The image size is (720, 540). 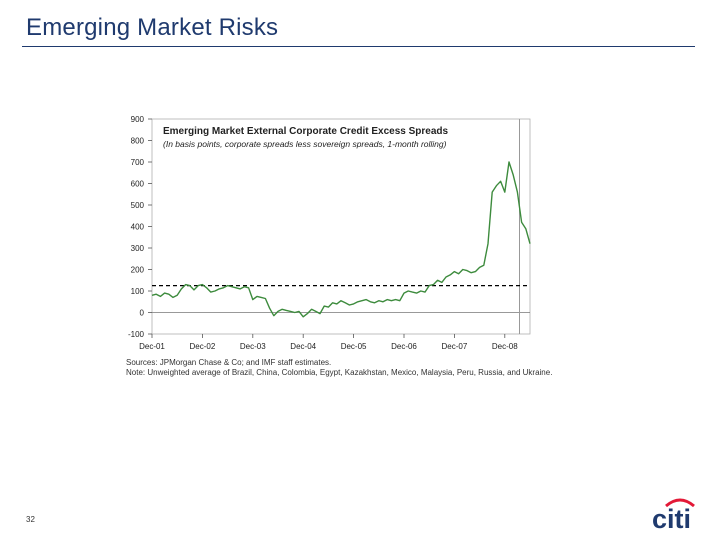 I want to click on y-tick-label: 900, so click(x=138, y=119).